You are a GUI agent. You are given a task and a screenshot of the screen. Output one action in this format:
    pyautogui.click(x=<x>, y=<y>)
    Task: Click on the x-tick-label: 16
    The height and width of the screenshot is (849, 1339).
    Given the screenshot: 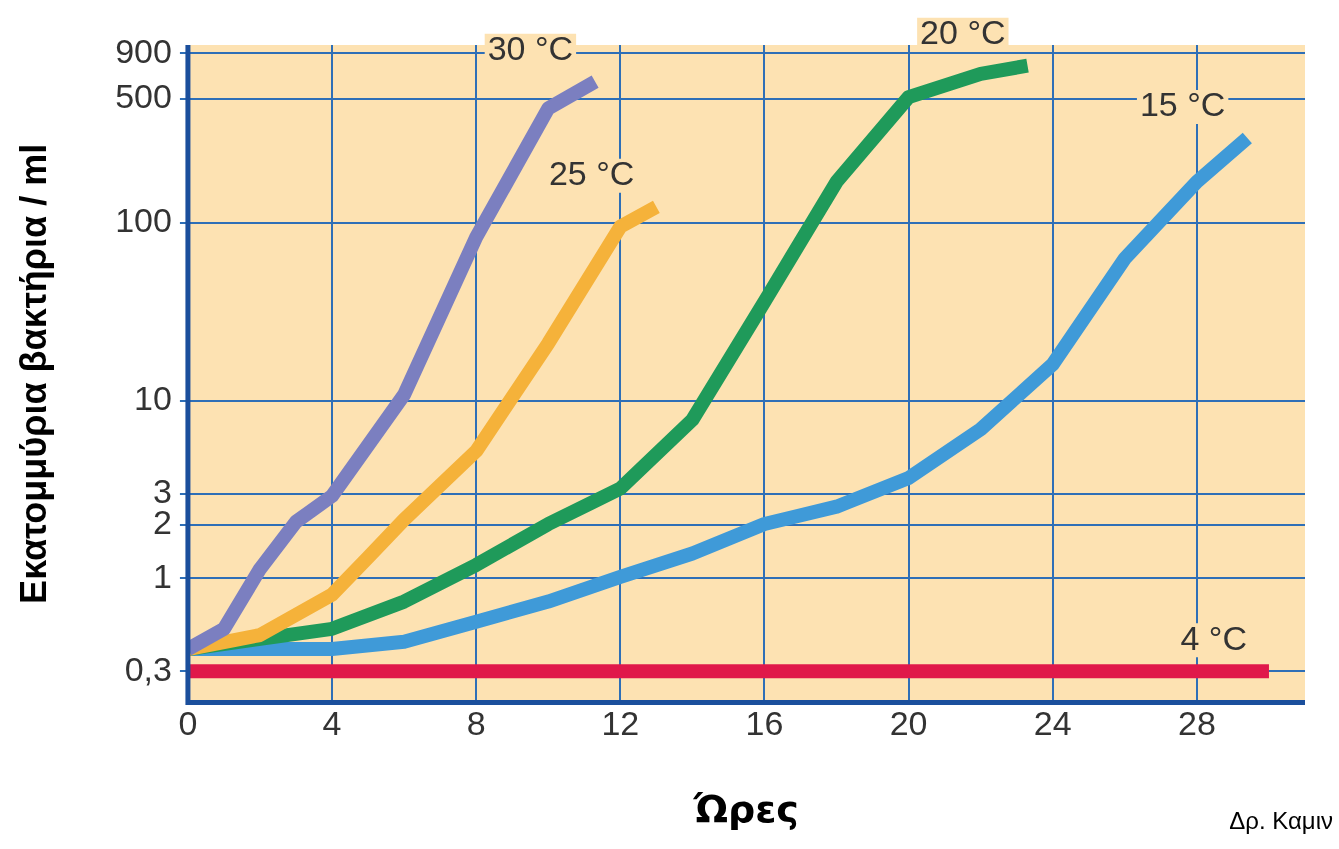 What is the action you would take?
    pyautogui.click(x=764, y=723)
    